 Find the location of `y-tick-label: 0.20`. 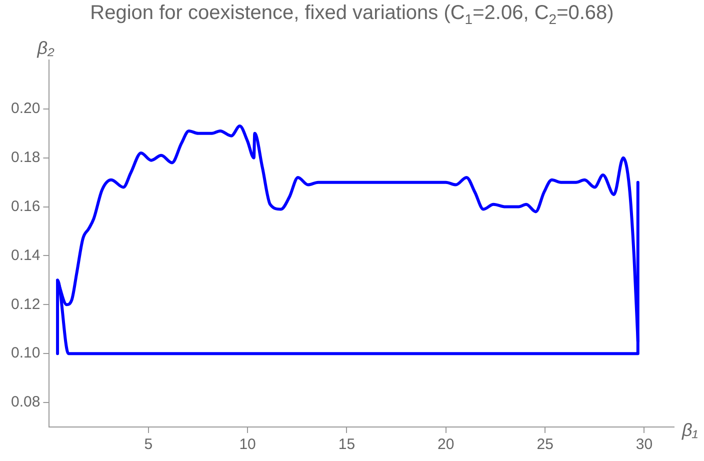

y-tick-label: 0.20 is located at coordinates (25, 109).